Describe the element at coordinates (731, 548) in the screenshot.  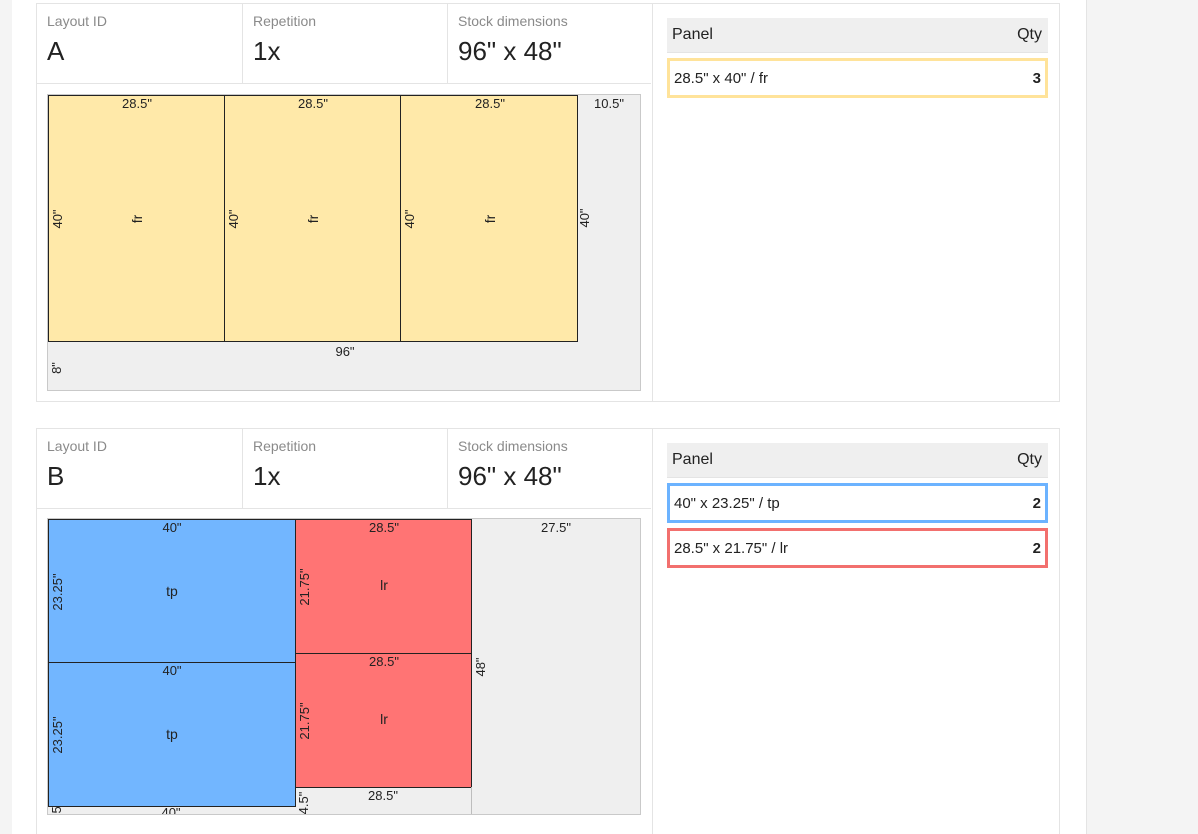
I see `panel-row-label: 28.5" x 21.75" / lr` at that location.